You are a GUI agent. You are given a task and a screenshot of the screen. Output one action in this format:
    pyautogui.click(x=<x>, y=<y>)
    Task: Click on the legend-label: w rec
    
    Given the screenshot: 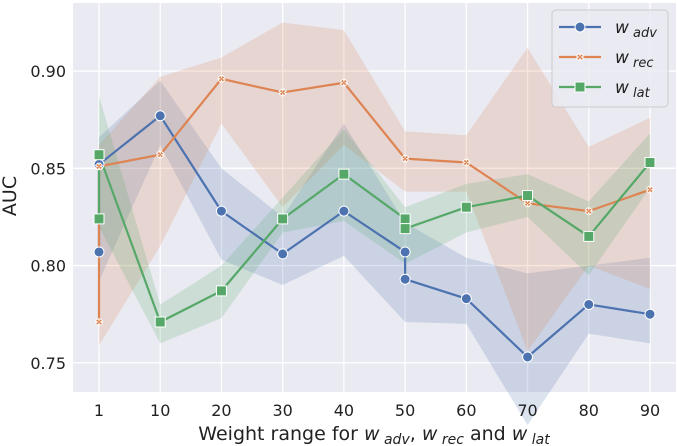 What is the action you would take?
    pyautogui.click(x=634, y=59)
    